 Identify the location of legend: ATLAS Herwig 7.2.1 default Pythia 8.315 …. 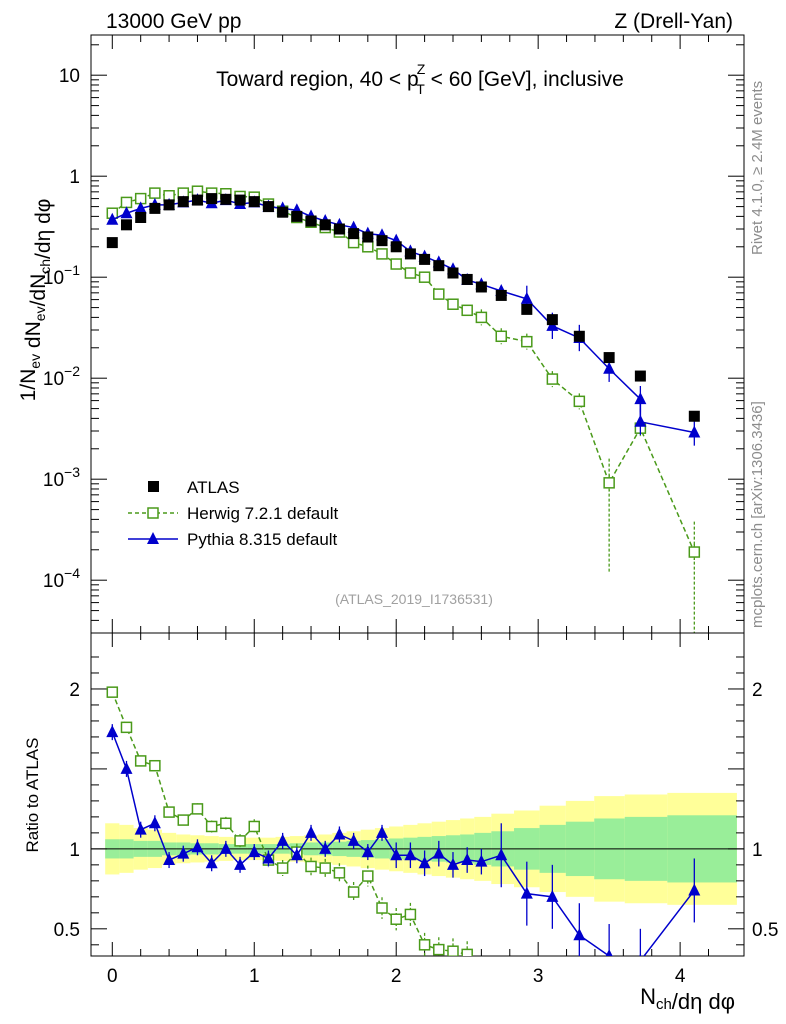
(233, 513).